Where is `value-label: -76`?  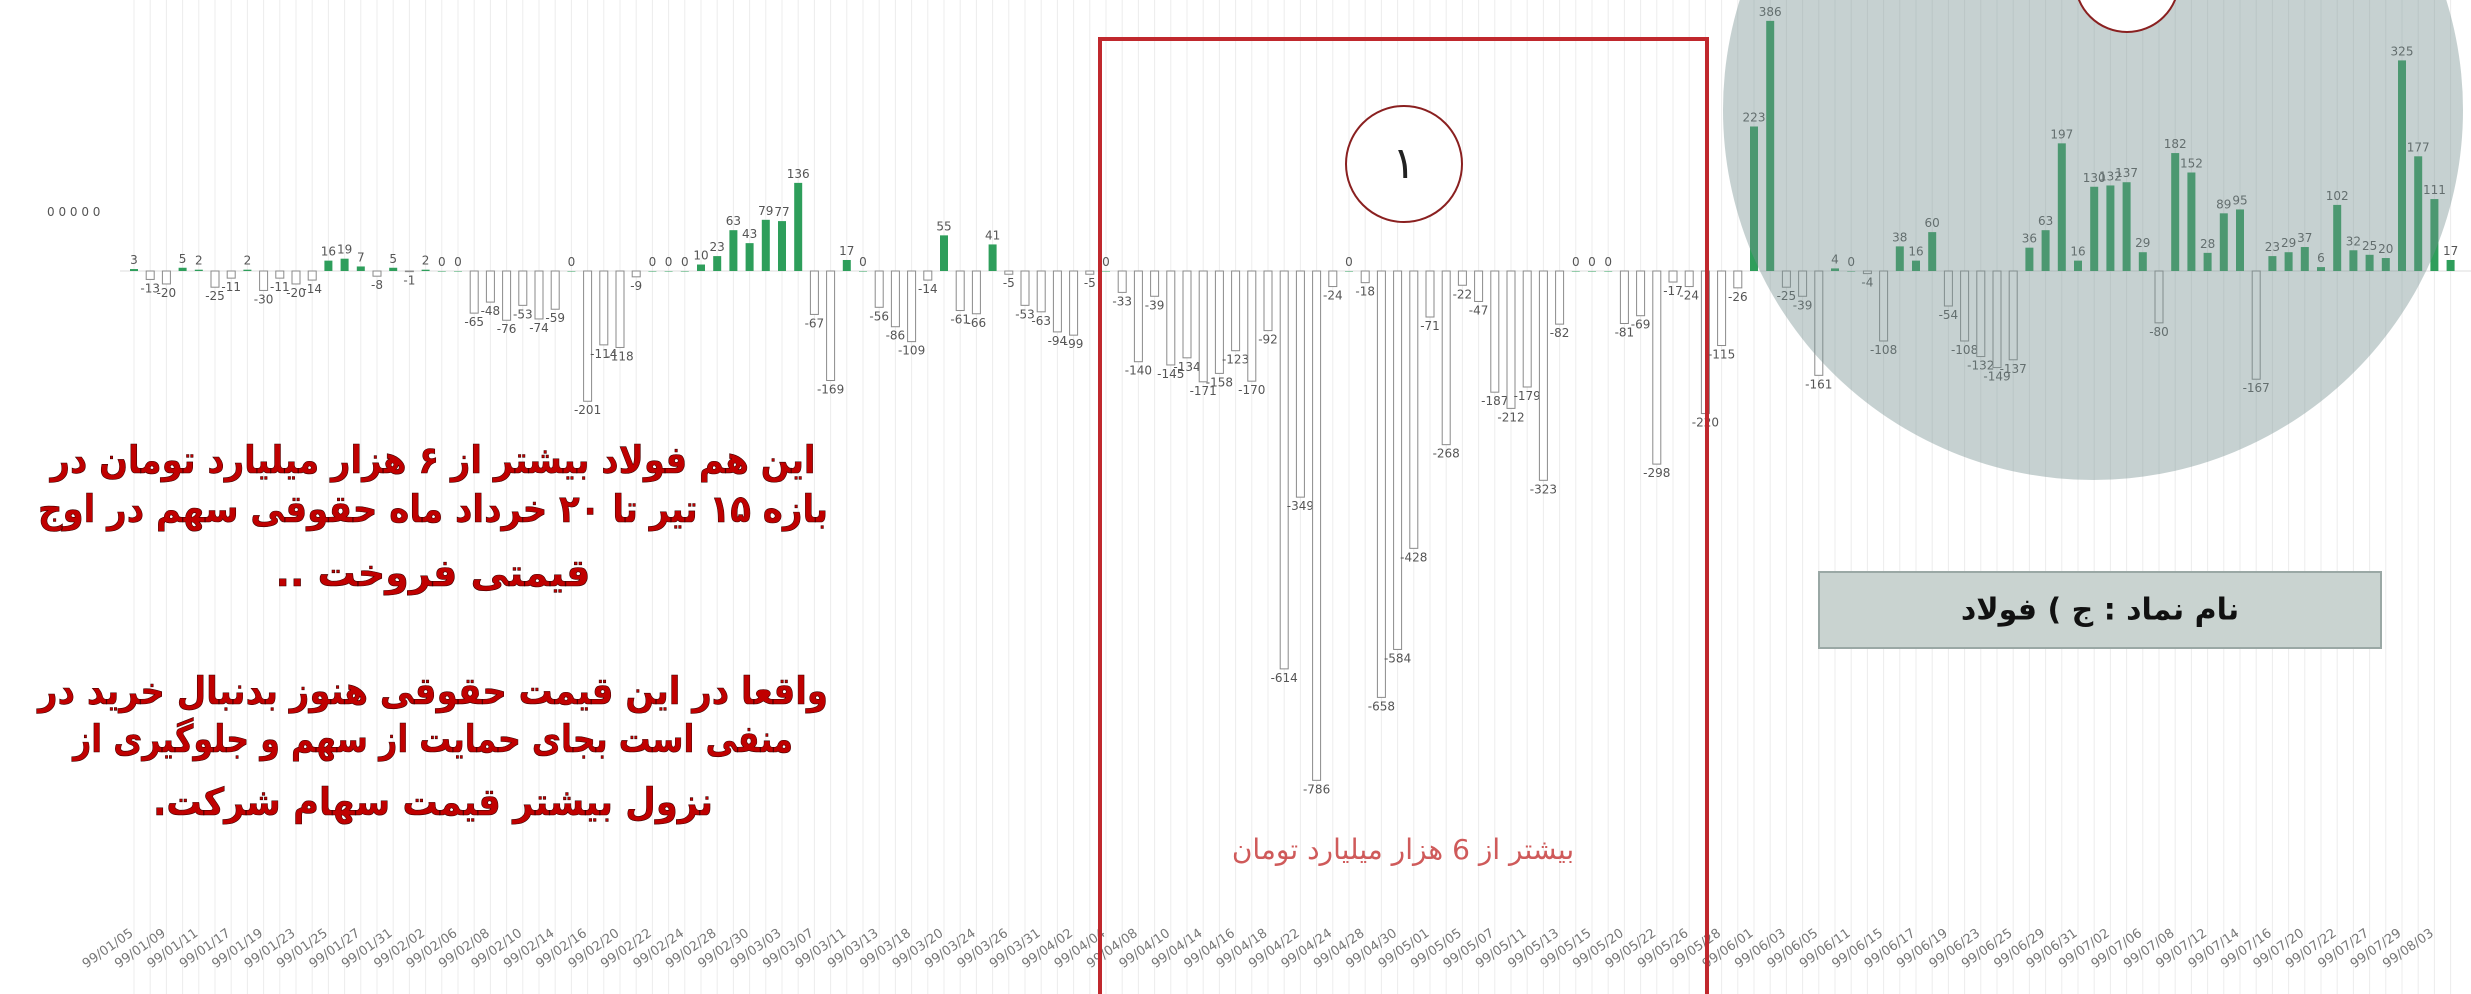 value-label: -76 is located at coordinates (507, 329).